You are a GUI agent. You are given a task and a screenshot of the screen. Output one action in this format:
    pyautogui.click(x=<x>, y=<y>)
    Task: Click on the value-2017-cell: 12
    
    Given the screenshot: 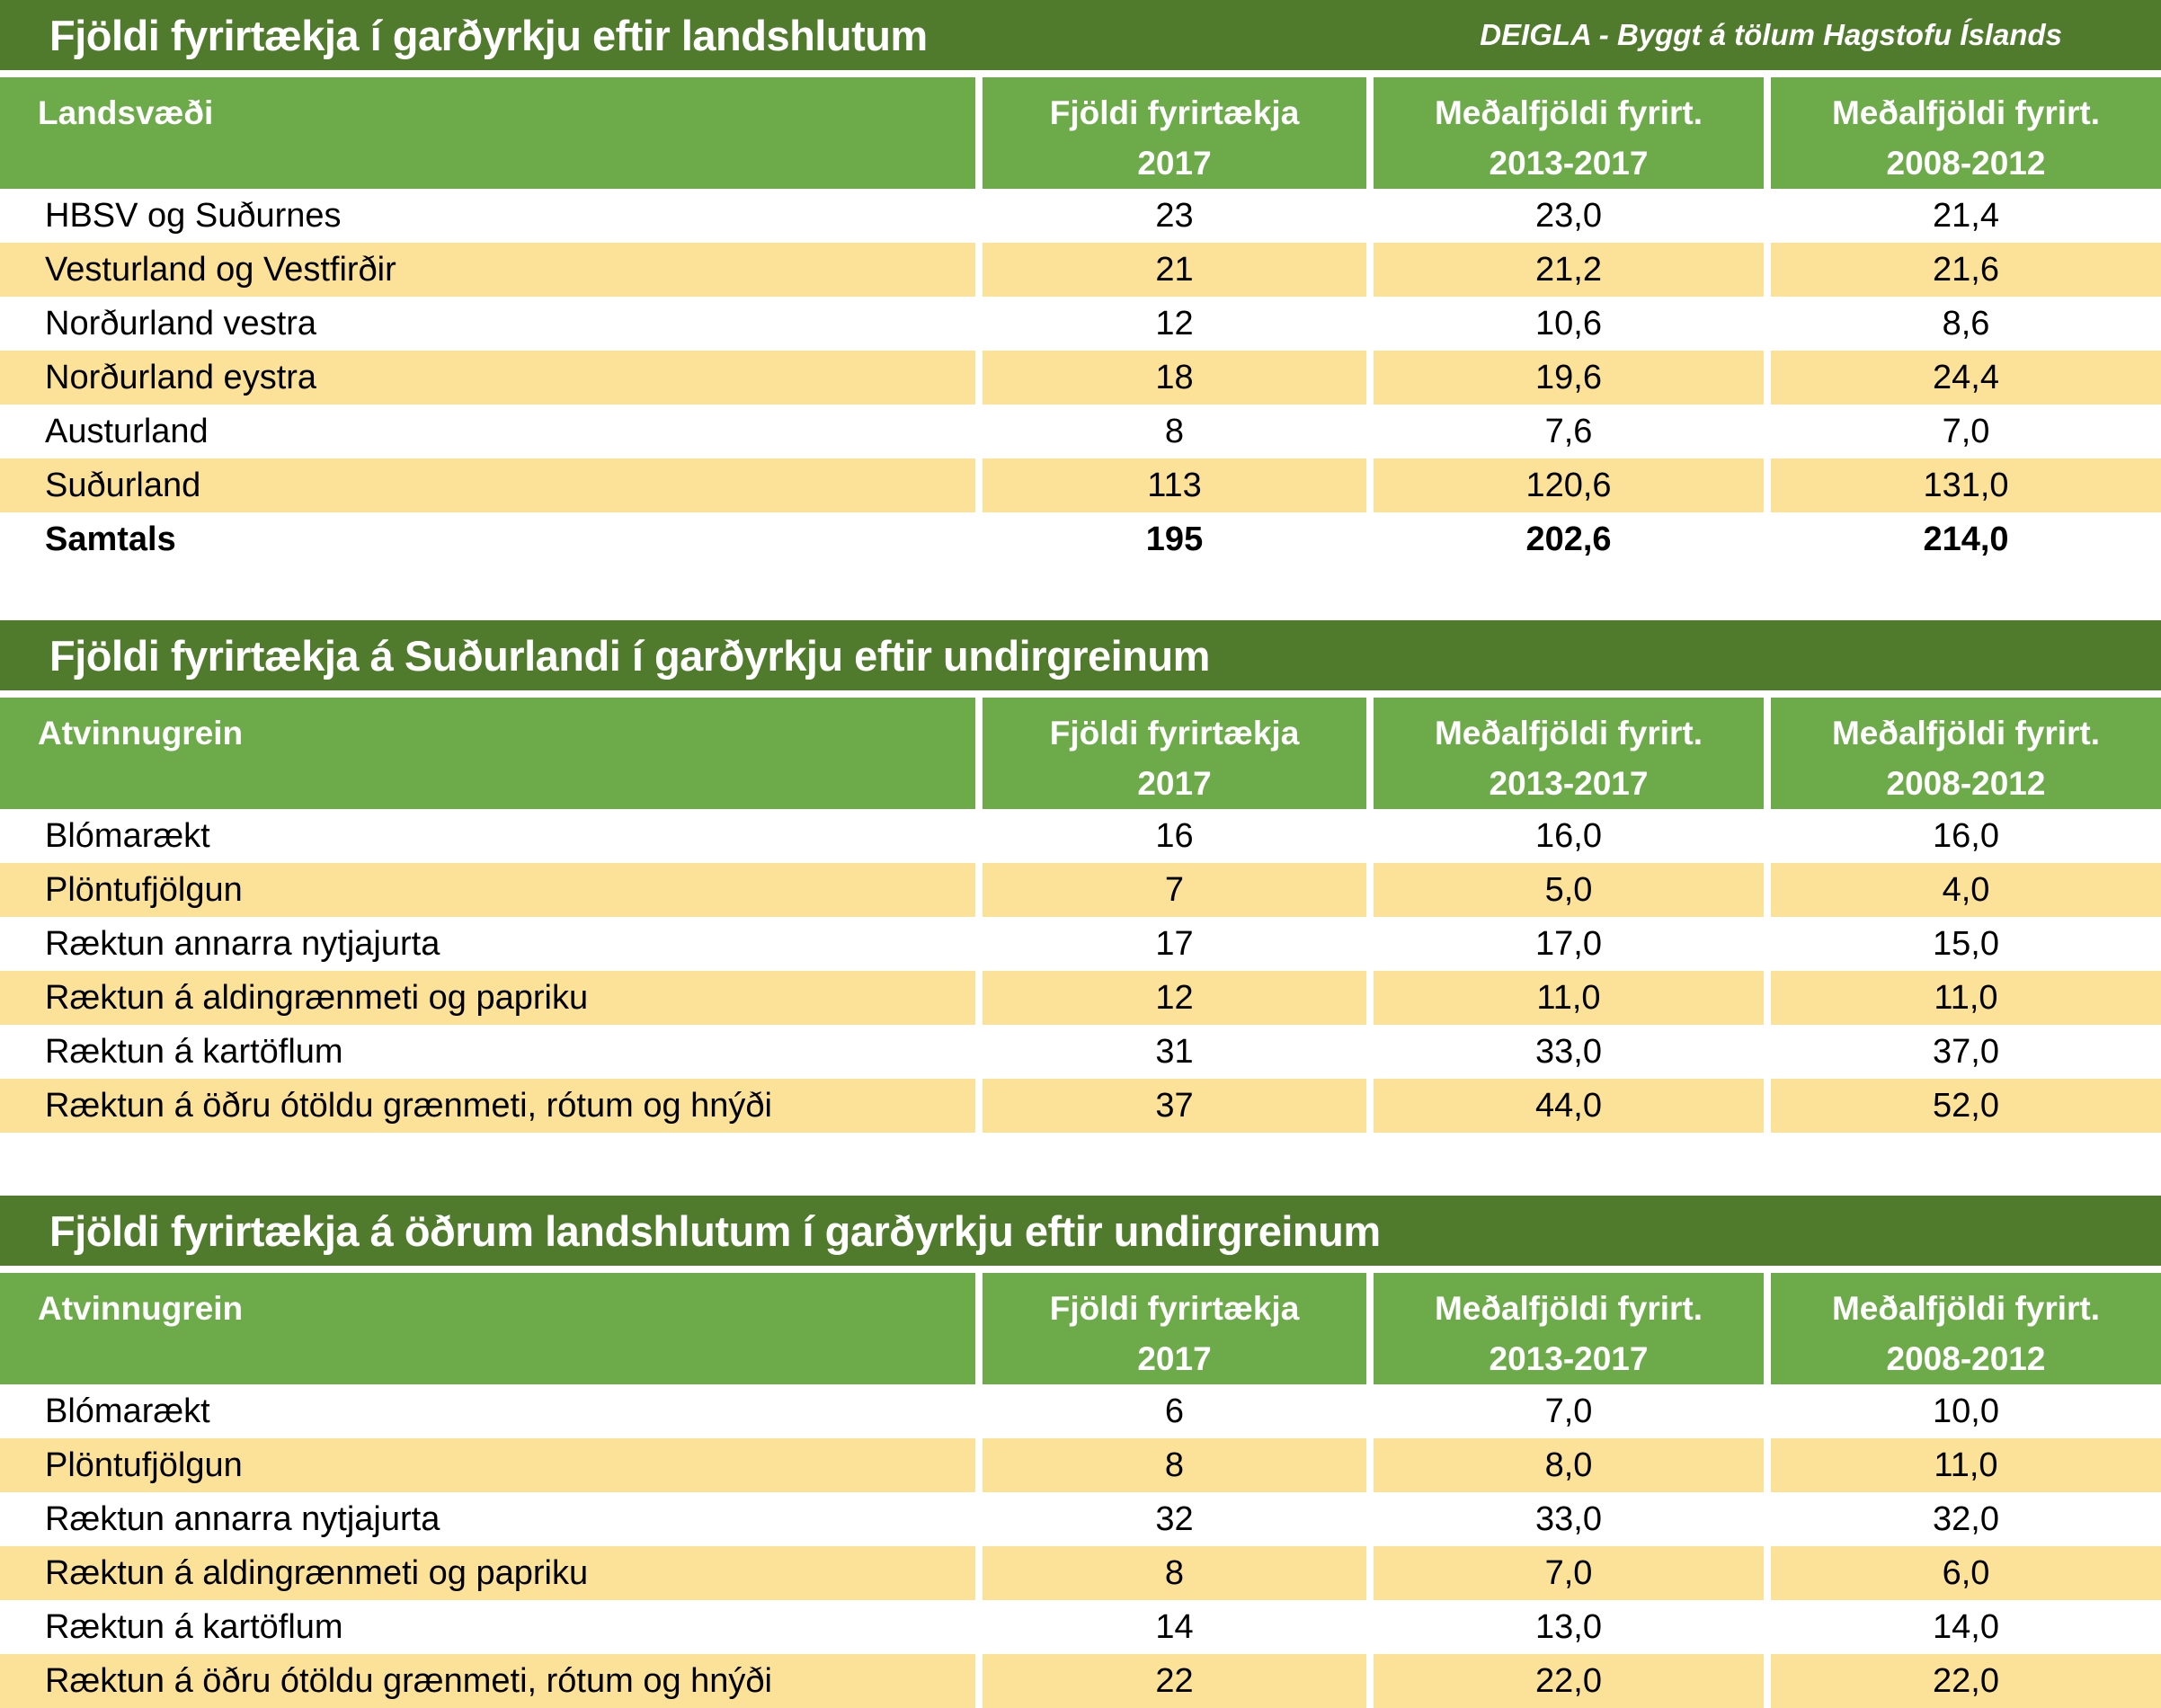 What is the action you would take?
    pyautogui.click(x=1174, y=998)
    